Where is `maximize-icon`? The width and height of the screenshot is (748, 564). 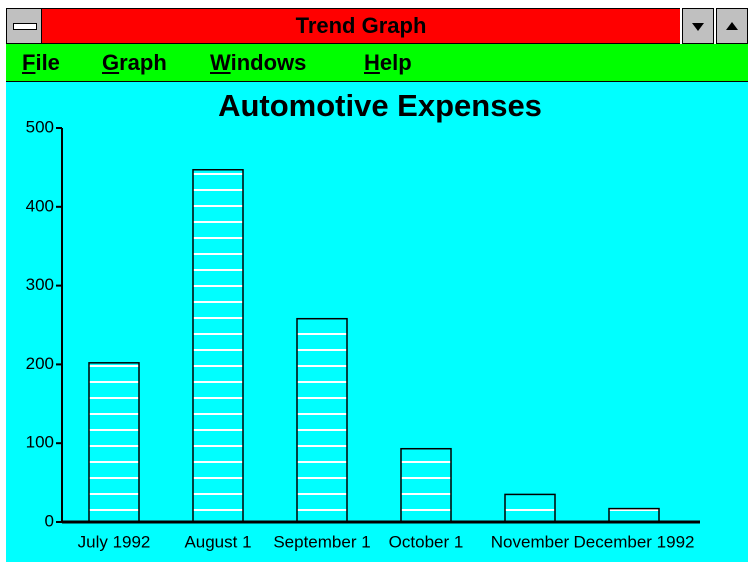 maximize-icon is located at coordinates (732, 26).